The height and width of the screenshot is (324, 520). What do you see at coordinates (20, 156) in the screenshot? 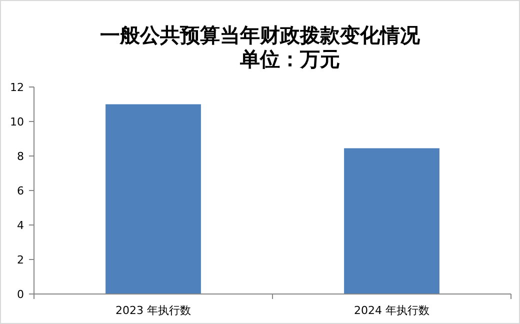
I see `y-tick-label: 8` at bounding box center [20, 156].